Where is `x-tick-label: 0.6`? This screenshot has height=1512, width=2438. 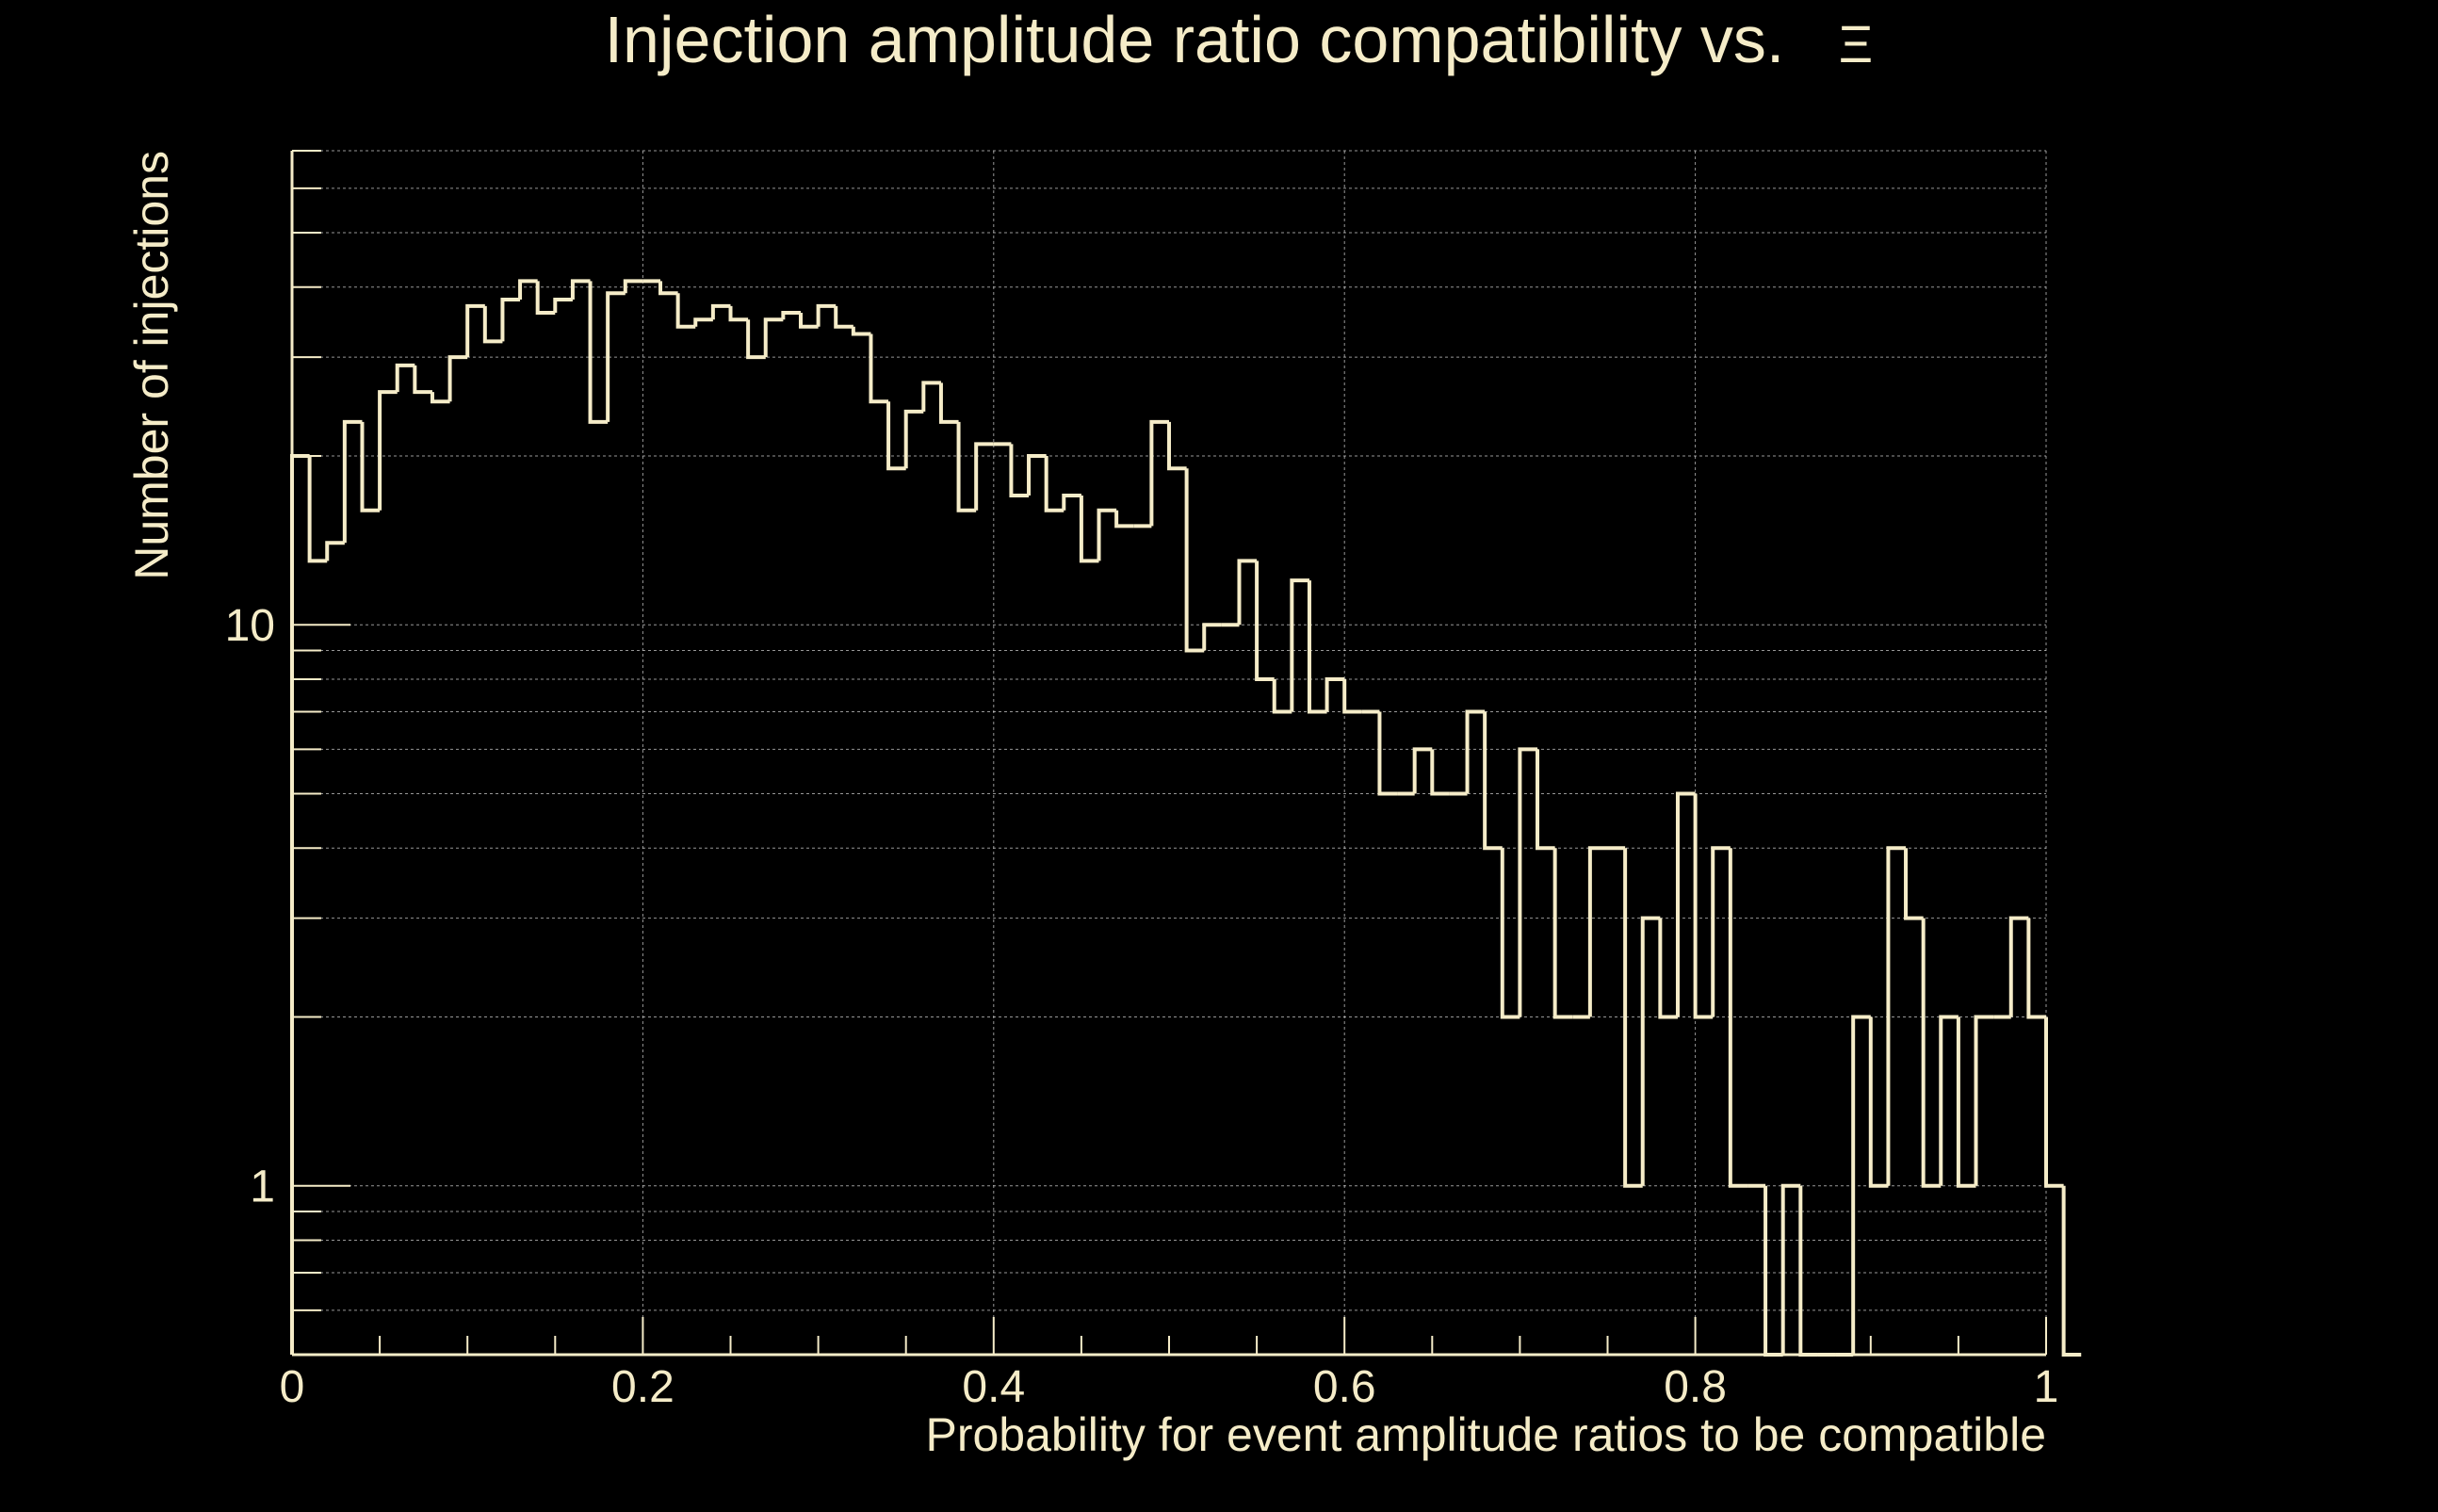
x-tick-label: 0.6 is located at coordinates (1344, 1387).